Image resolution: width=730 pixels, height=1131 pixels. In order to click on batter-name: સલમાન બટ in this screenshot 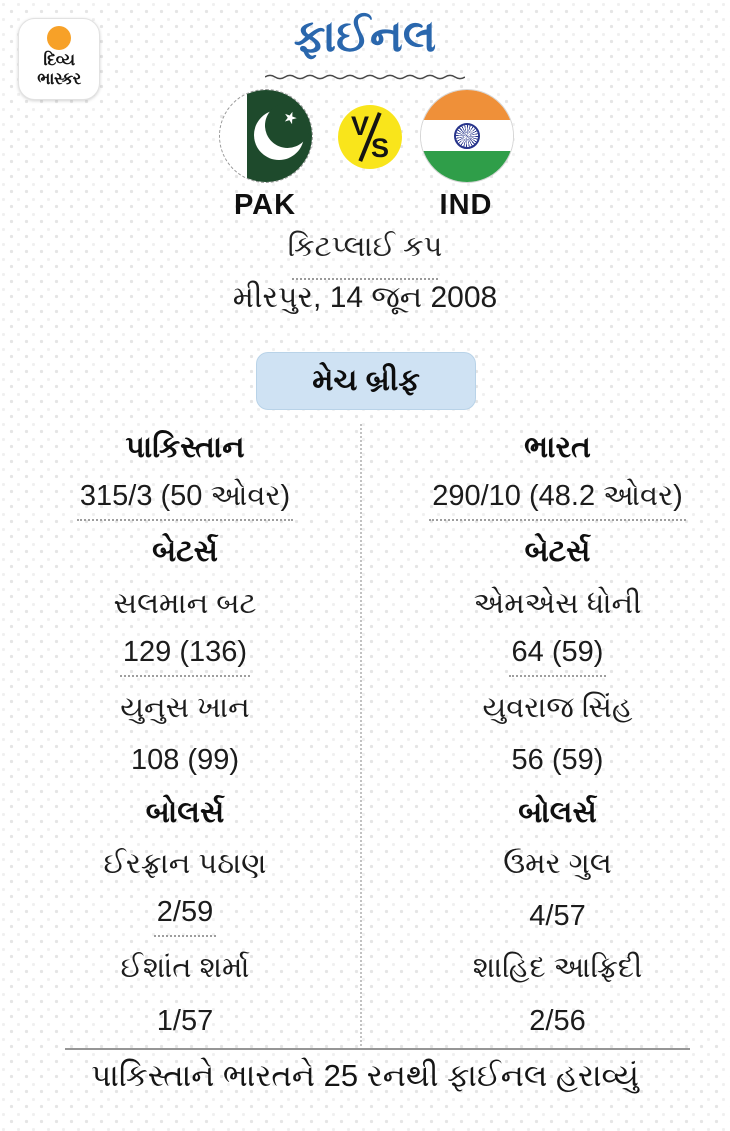, I will do `click(185, 603)`.